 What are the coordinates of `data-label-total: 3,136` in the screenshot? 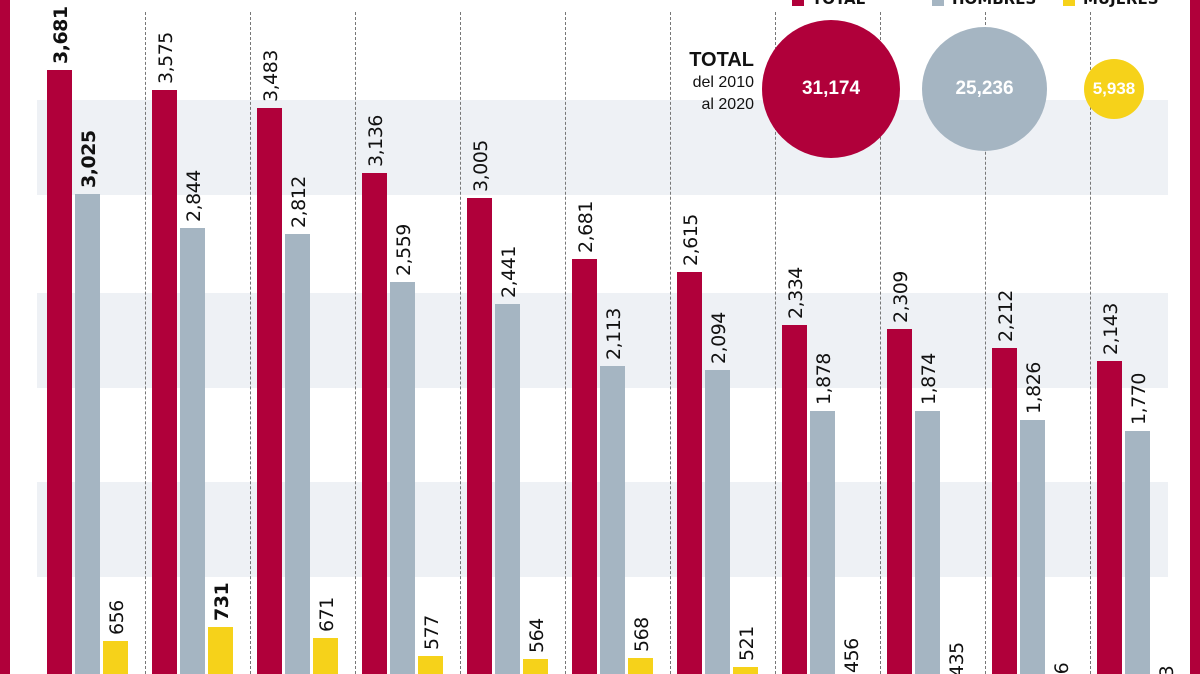 It's located at (376, 141).